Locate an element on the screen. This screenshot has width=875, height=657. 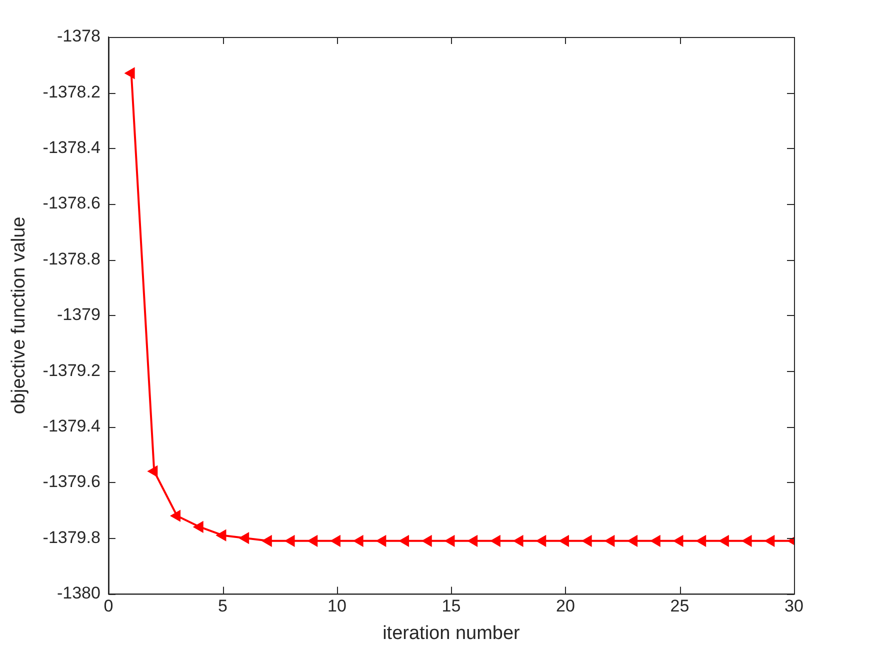
y-tick-label: -1379 is located at coordinates (78, 314).